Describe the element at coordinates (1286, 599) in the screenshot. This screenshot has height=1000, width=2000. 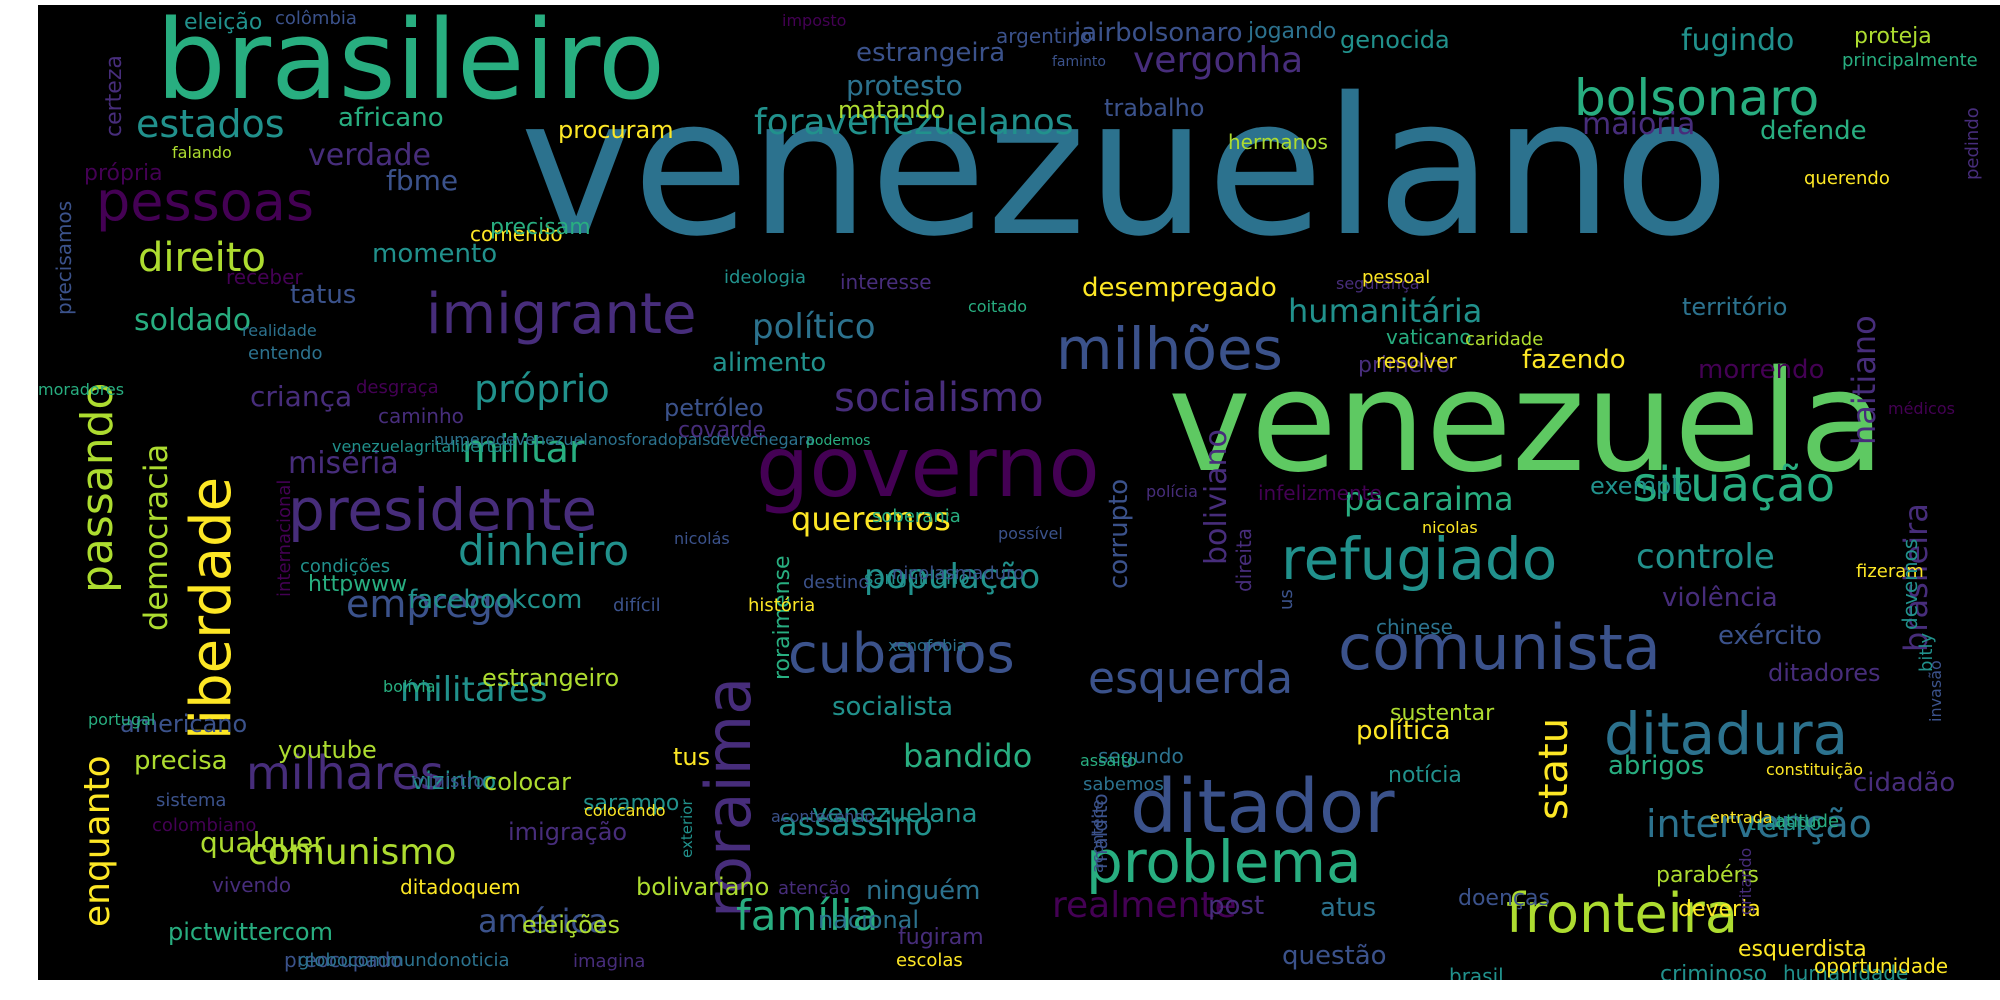
I see `word-cloud-term: us` at that location.